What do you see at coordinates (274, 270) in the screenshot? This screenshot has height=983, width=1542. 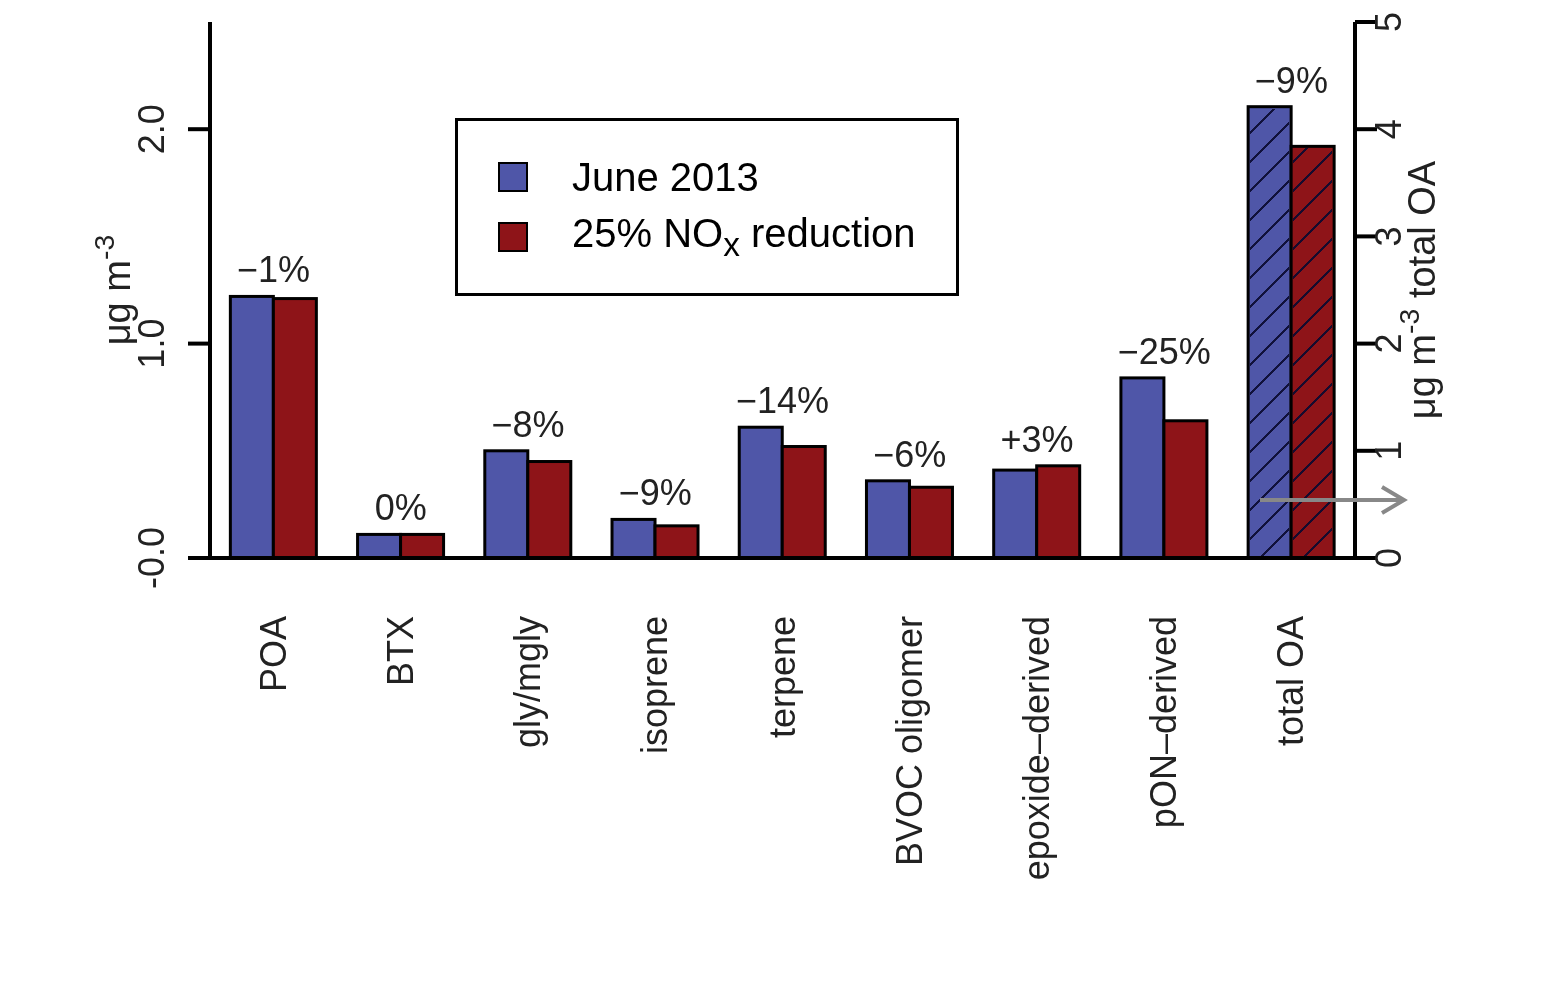 I see `annotation: −1%` at bounding box center [274, 270].